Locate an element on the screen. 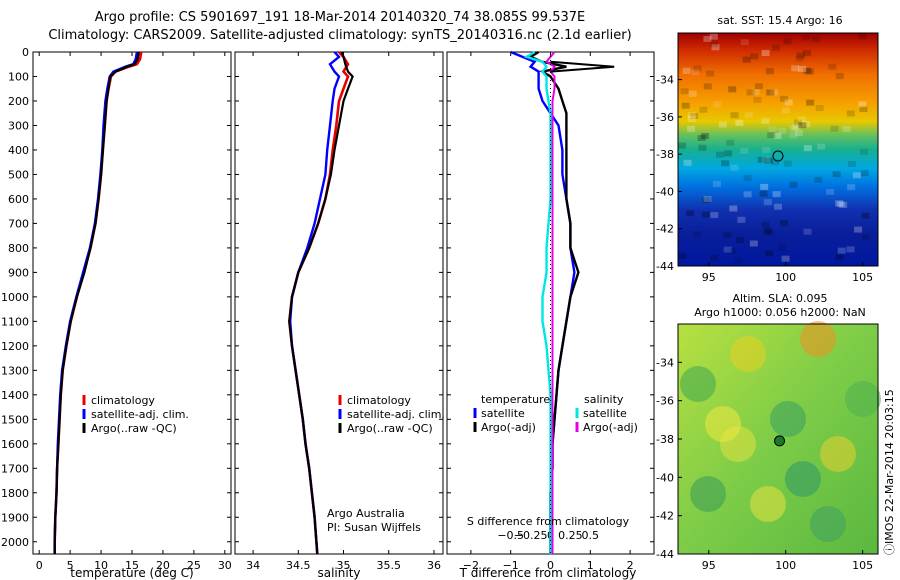 Image resolution: width=900 pixels, height=580 pixels. x-tick-label: 20 is located at coordinates (163, 565).